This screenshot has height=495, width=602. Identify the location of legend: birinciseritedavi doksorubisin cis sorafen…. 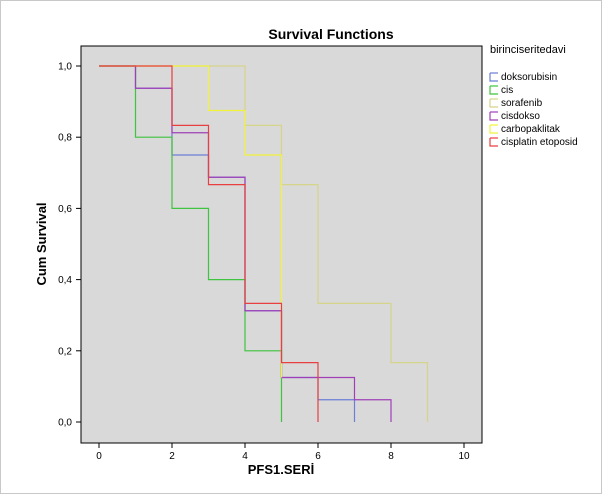
(533, 96).